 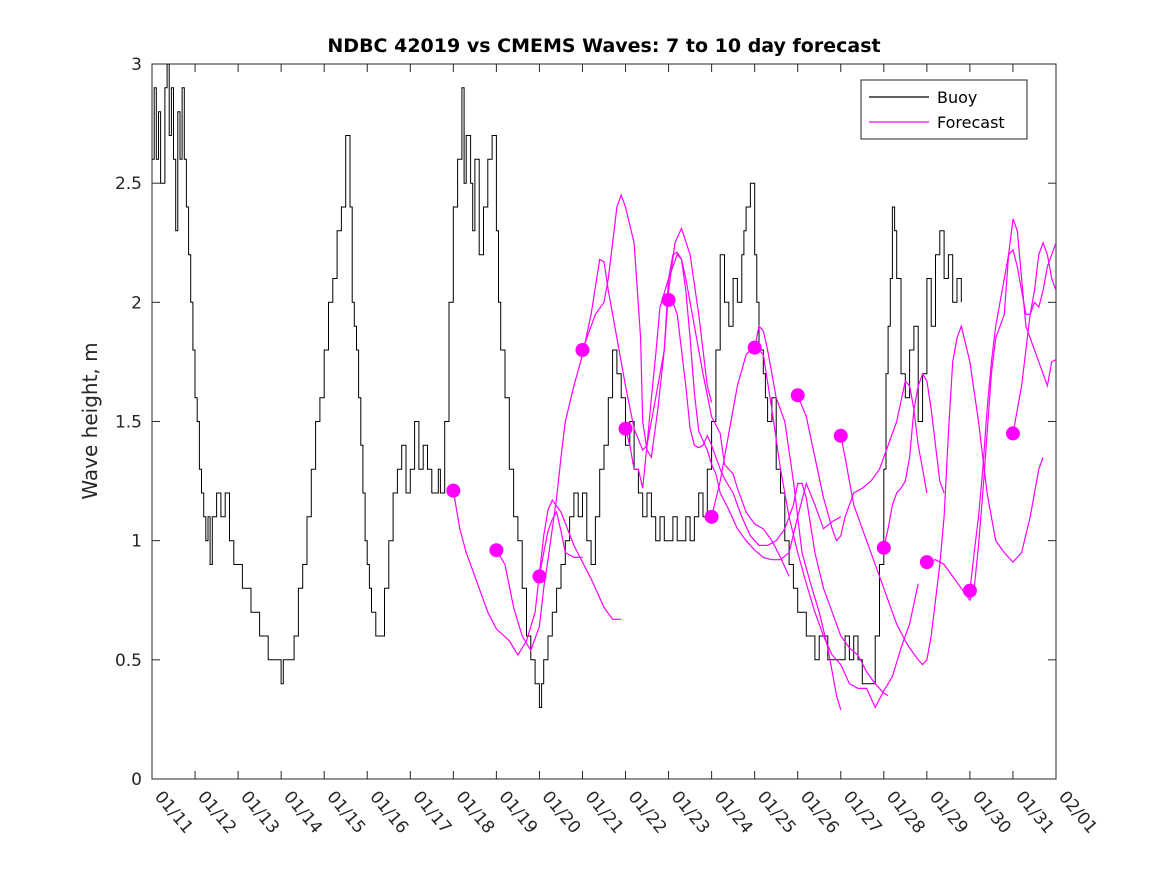 I want to click on y-tick-label: 3, so click(x=136, y=65).